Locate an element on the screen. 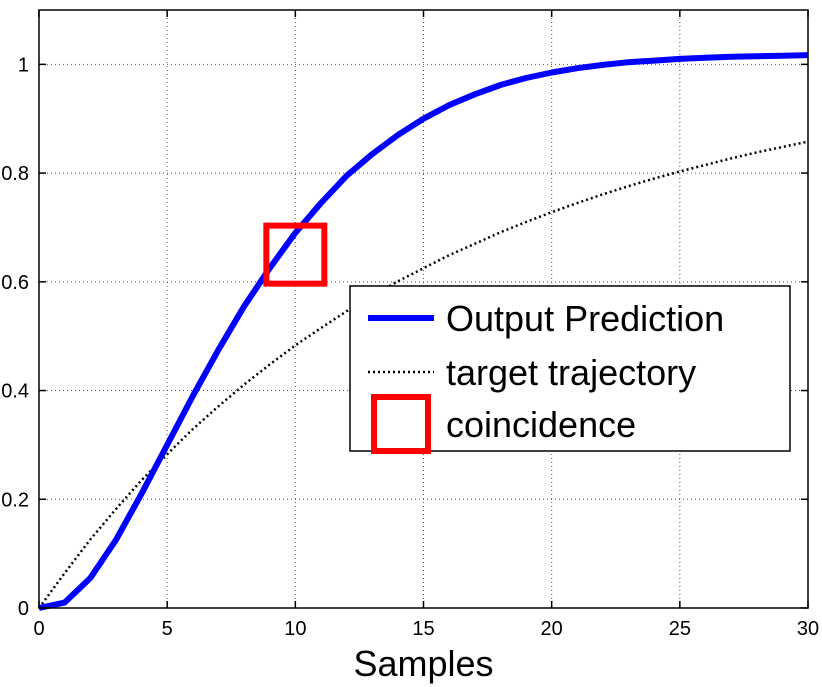  coincidence-marker is located at coordinates (295, 254).